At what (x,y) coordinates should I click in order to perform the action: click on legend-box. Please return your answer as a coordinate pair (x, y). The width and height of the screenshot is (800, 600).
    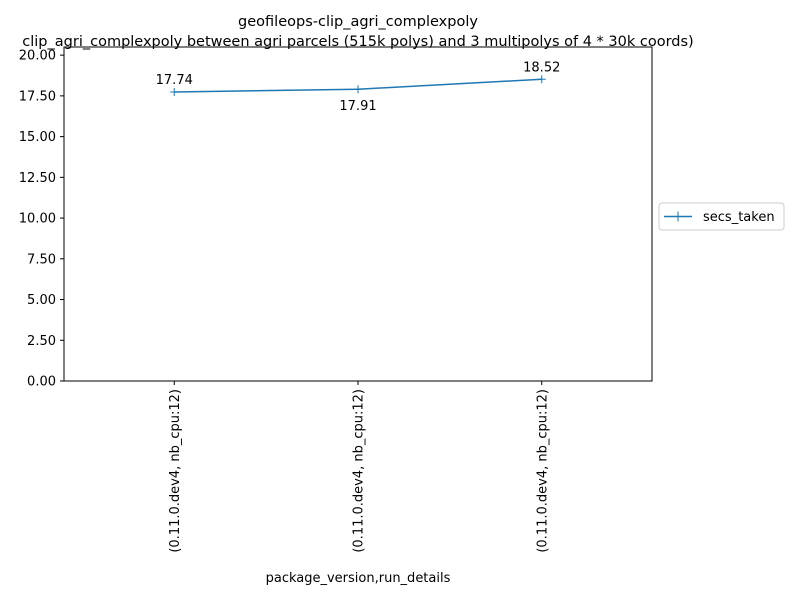
    Looking at the image, I should click on (721, 216).